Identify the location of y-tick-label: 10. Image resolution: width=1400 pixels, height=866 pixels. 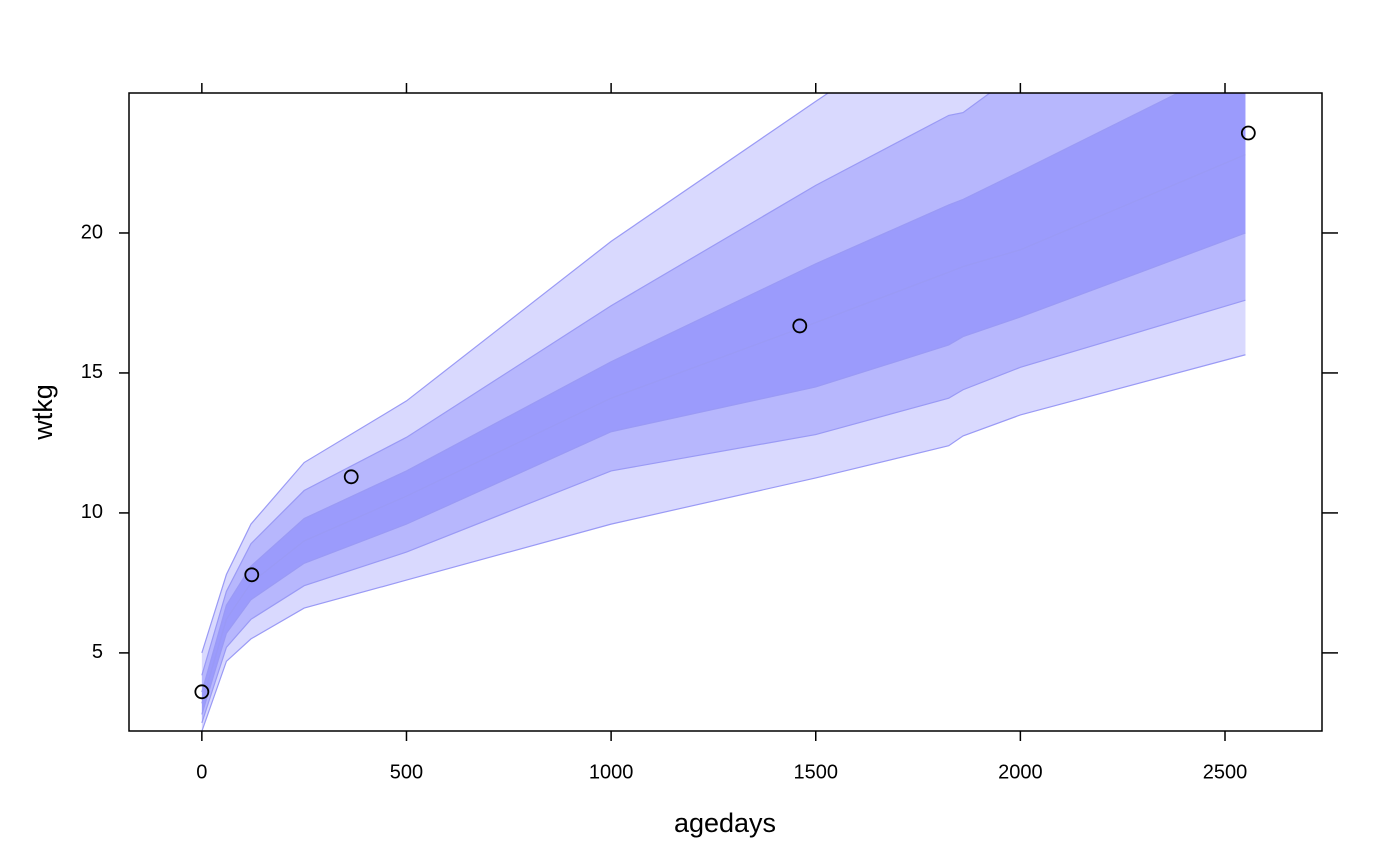
(92, 512).